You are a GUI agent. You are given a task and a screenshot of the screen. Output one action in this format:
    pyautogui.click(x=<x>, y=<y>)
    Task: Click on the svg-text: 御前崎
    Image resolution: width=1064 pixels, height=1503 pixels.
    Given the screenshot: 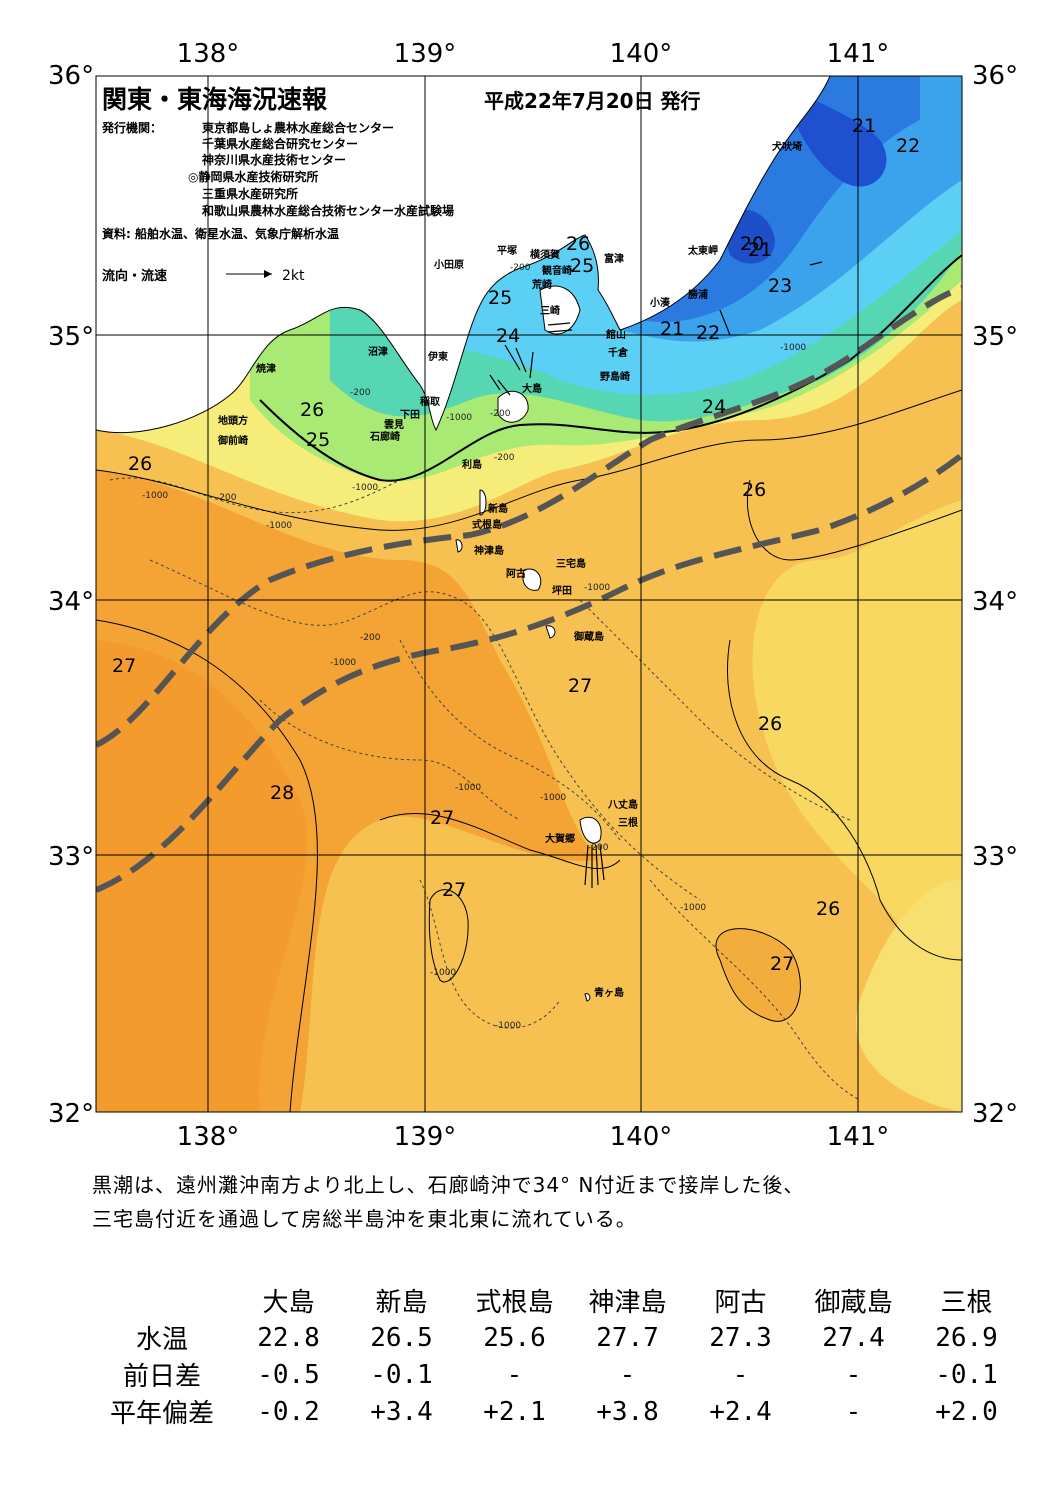 What is the action you would take?
    pyautogui.click(x=232, y=440)
    